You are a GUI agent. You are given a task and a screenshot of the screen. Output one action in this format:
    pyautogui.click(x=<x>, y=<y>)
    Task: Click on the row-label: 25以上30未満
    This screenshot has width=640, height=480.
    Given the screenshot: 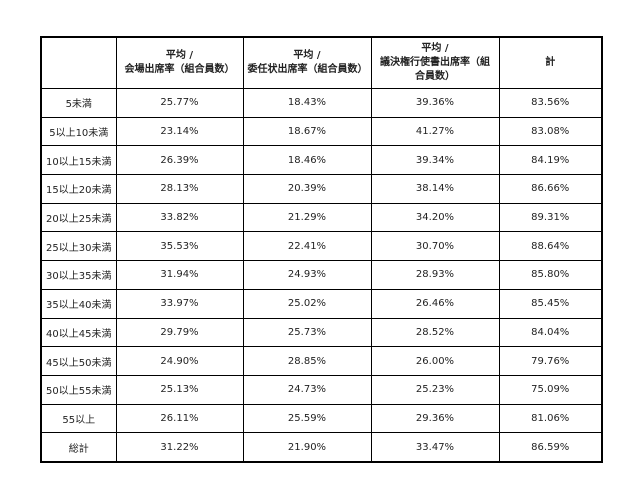 What is the action you would take?
    pyautogui.click(x=78, y=246)
    